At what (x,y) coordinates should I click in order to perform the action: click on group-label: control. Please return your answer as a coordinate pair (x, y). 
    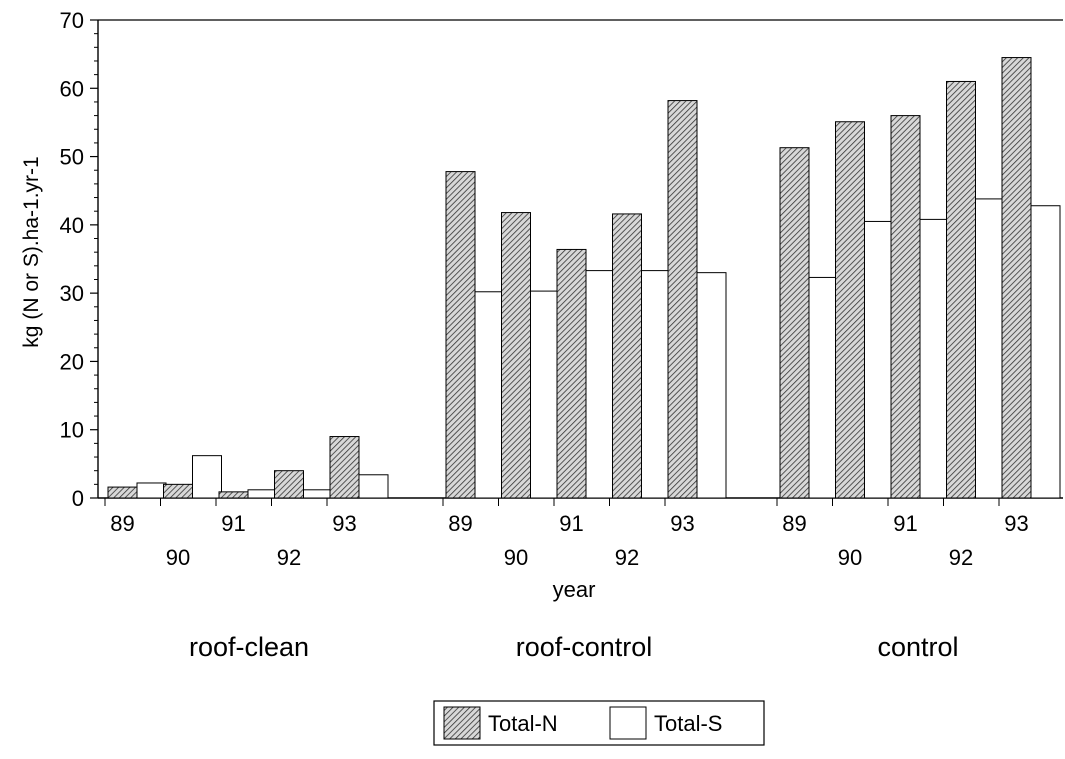
    Looking at the image, I should click on (917, 647).